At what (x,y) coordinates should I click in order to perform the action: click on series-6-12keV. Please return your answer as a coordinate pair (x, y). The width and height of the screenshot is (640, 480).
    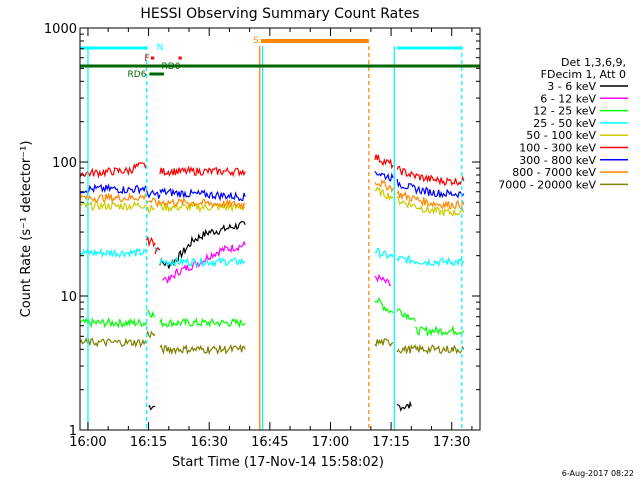
    Looking at the image, I should click on (277, 263).